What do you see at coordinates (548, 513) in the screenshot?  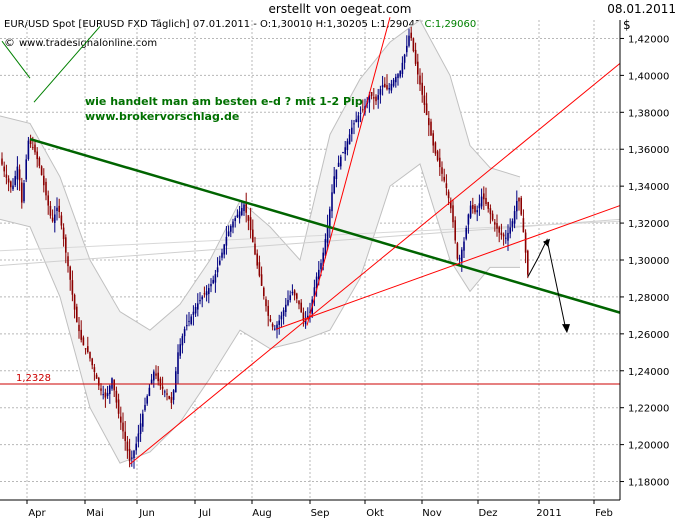 I see `x-tick-label: 2011` at bounding box center [548, 513].